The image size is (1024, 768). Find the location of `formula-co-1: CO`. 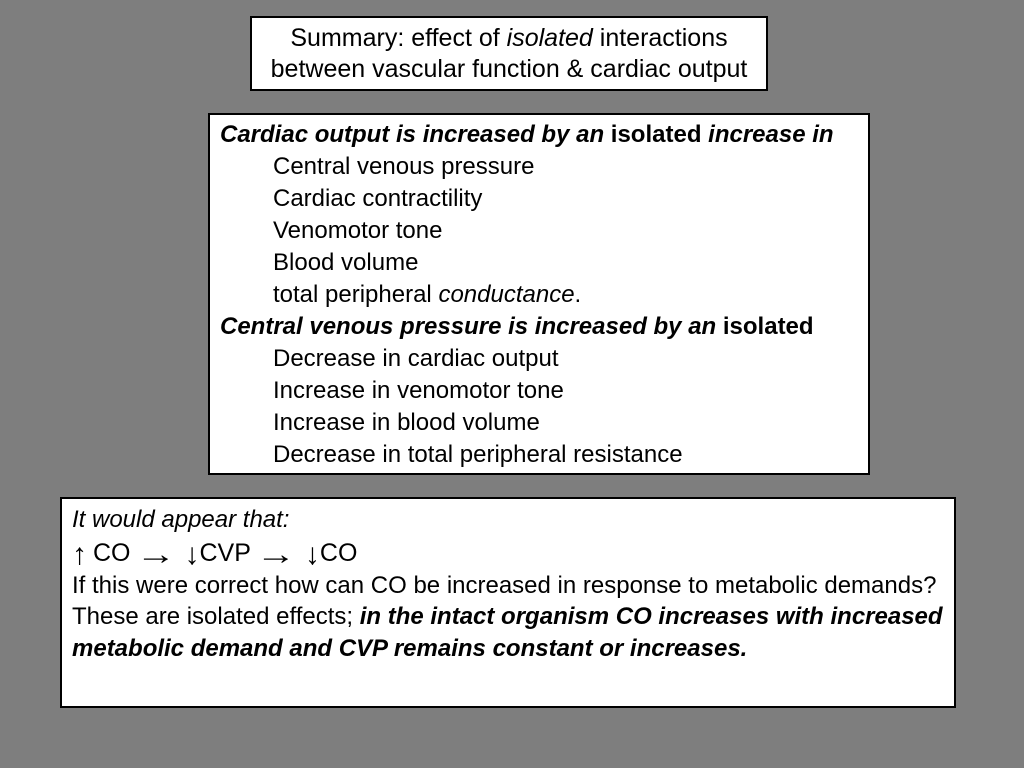

formula-co-1: CO is located at coordinates (112, 553).